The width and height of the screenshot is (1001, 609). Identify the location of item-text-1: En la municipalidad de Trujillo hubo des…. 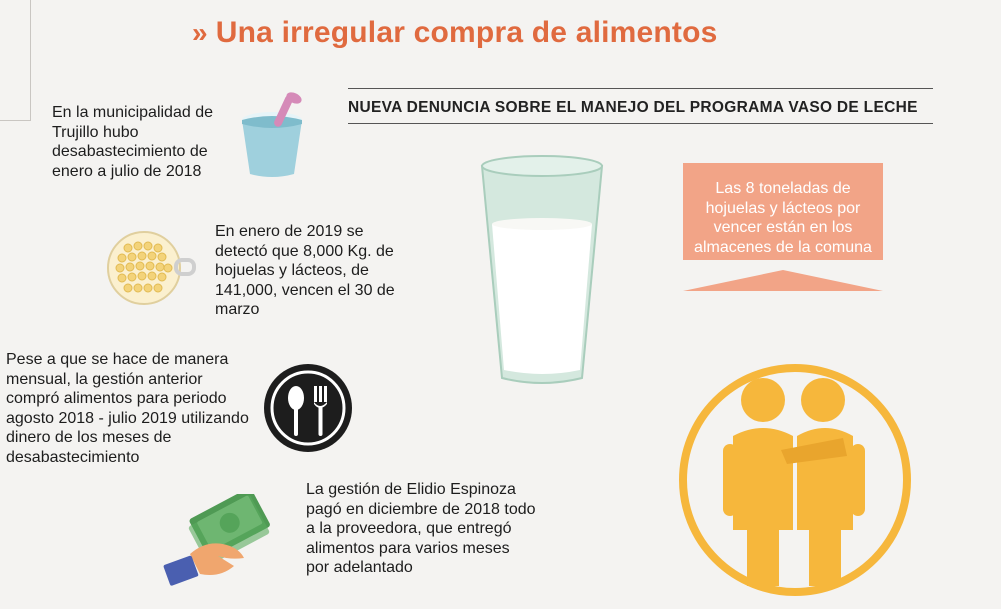
(132, 142).